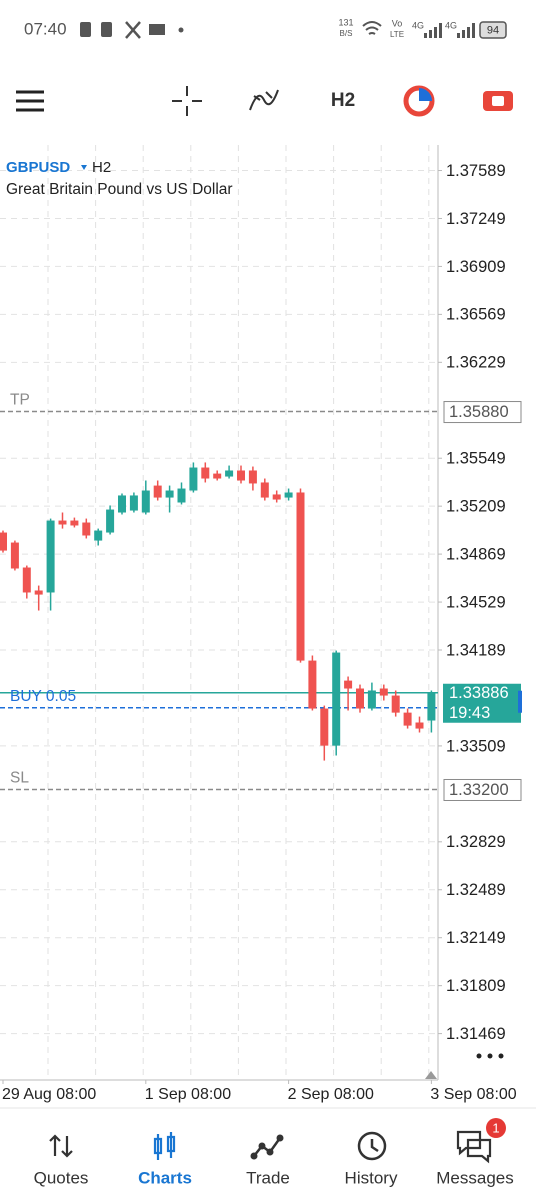 The width and height of the screenshot is (536, 1200). What do you see at coordinates (268, 1135) in the screenshot?
I see `bottom-nav: 1` at bounding box center [268, 1135].